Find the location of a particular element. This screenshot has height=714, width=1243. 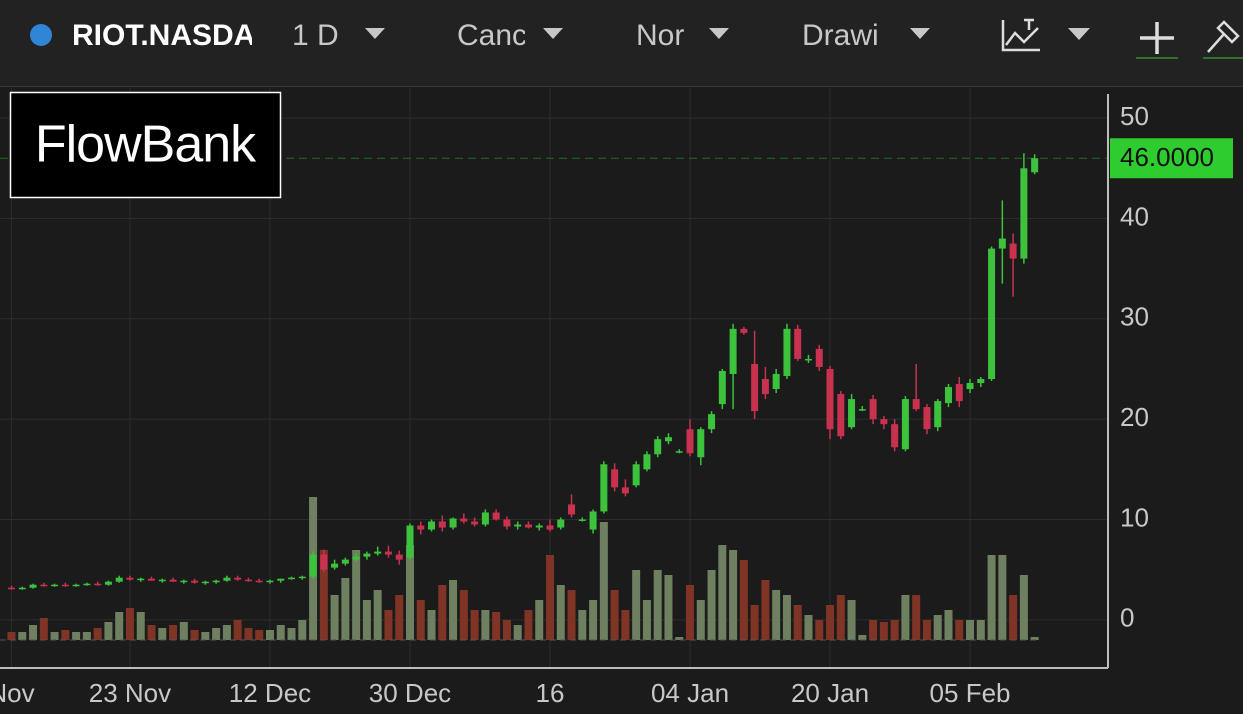

interval: 1 D is located at coordinates (315, 35).